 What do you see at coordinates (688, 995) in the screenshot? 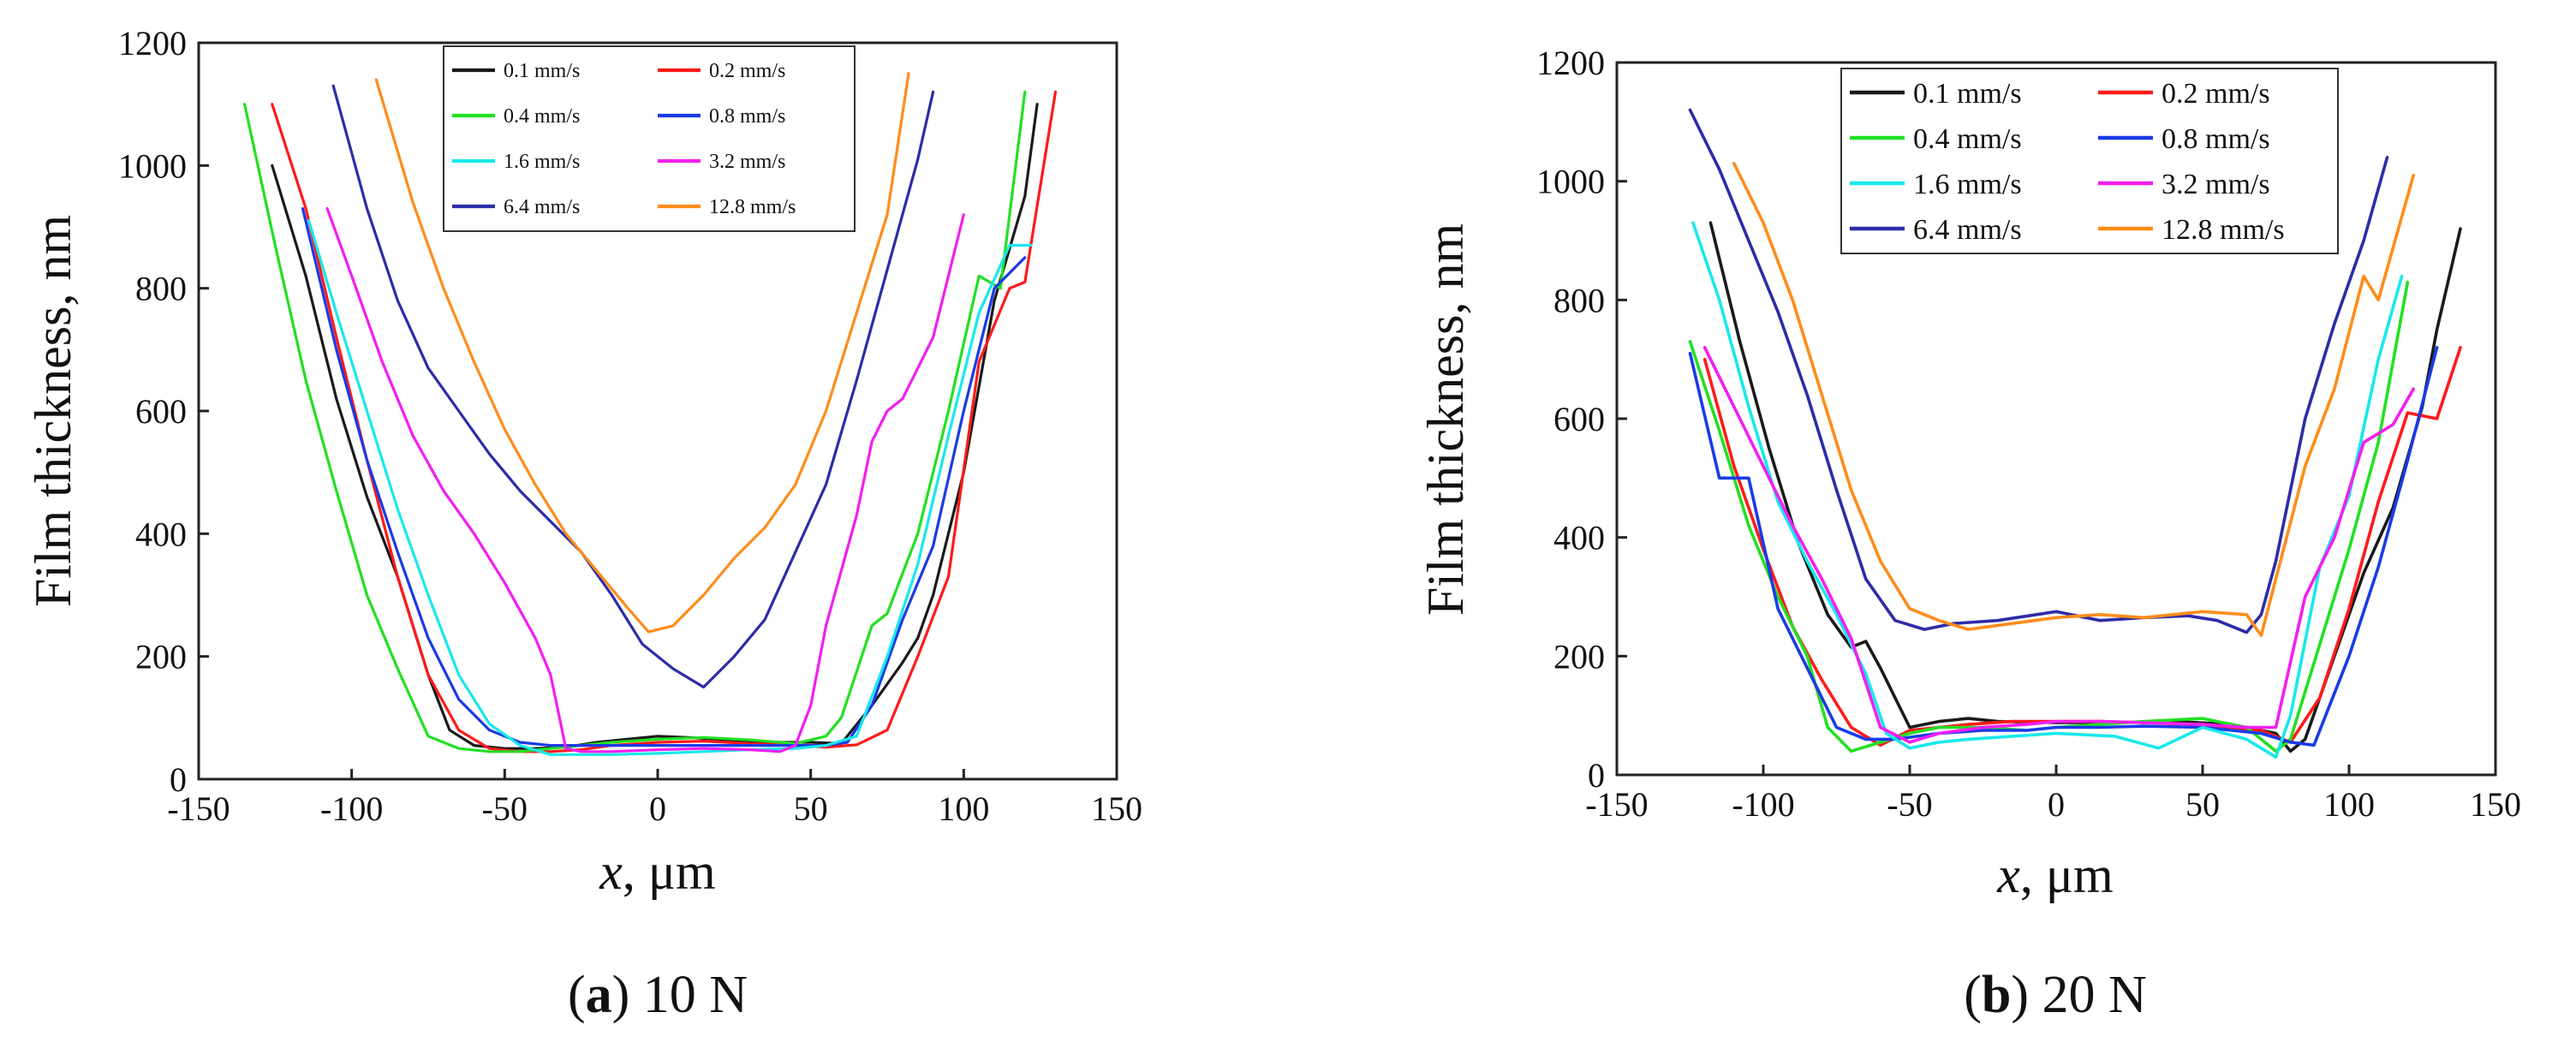
I see `caption-text-a: 10 N` at bounding box center [688, 995].